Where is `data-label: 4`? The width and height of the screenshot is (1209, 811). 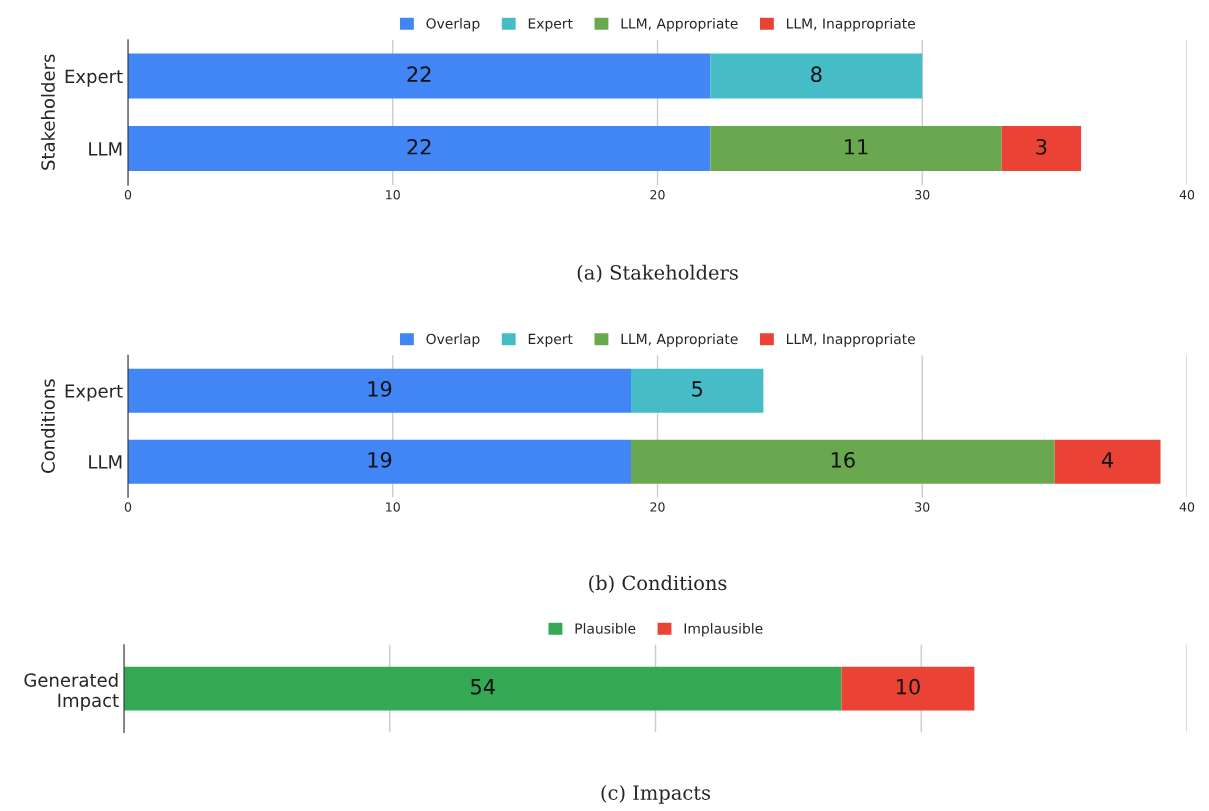
data-label: 4 is located at coordinates (1107, 460).